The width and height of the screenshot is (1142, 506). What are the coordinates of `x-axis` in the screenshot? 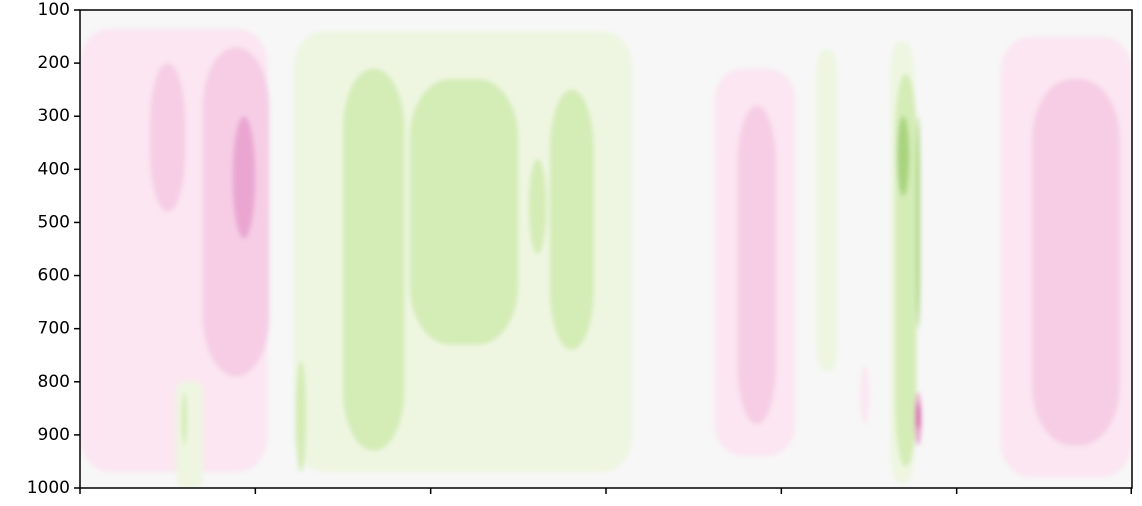 It's located at (605, 491).